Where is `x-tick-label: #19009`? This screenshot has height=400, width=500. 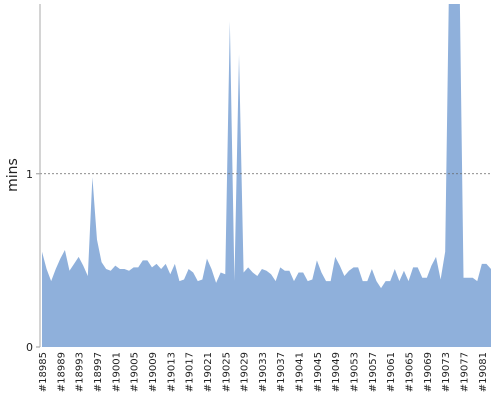
x-tick-label: #19009 is located at coordinates (153, 372).